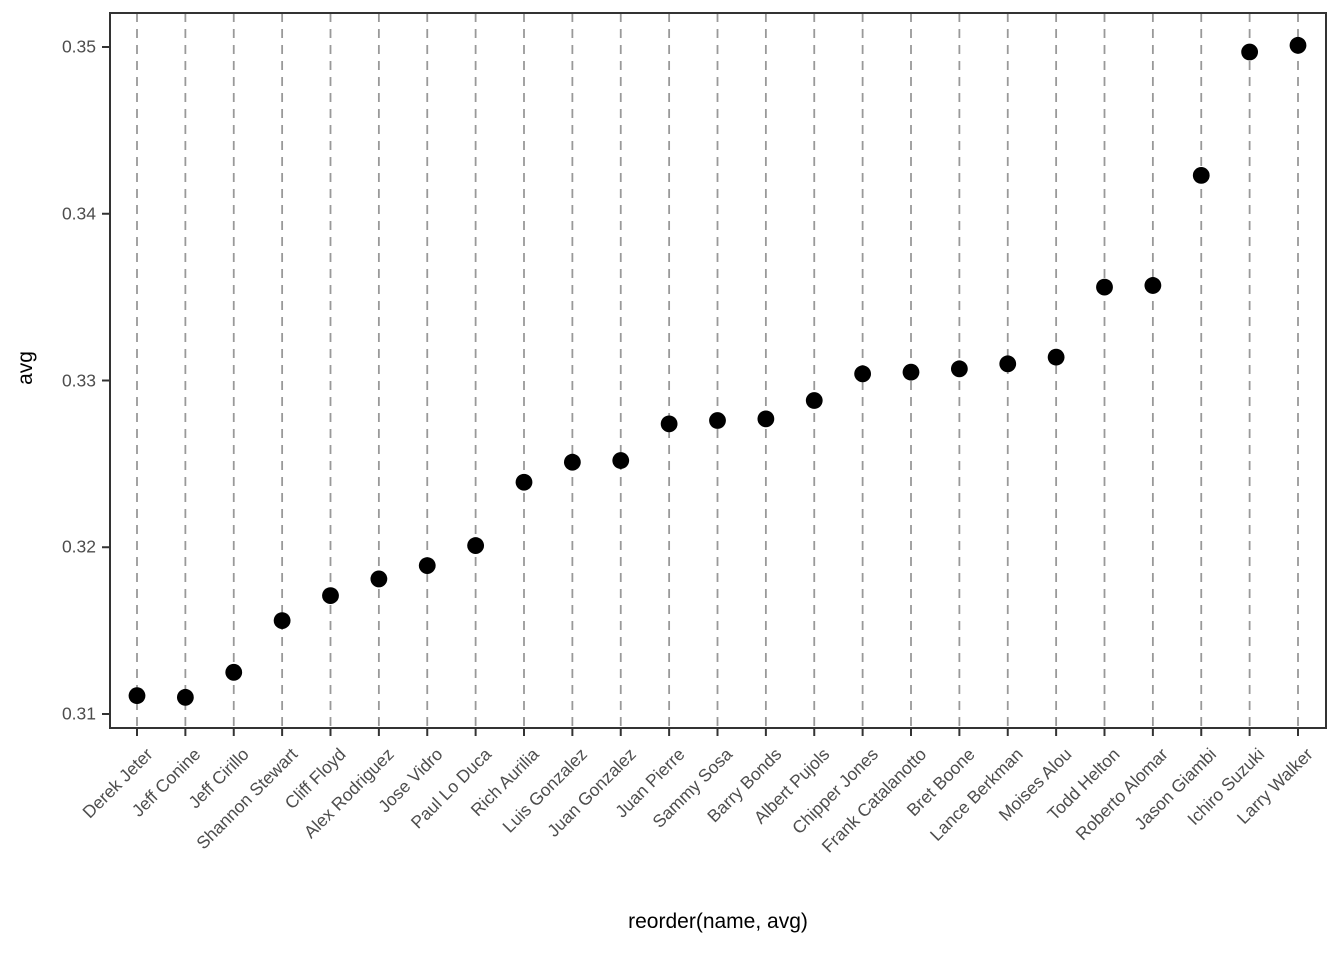 The width and height of the screenshot is (1344, 960). Describe the element at coordinates (25, 368) in the screenshot. I see `y-axis-title: avg` at that location.